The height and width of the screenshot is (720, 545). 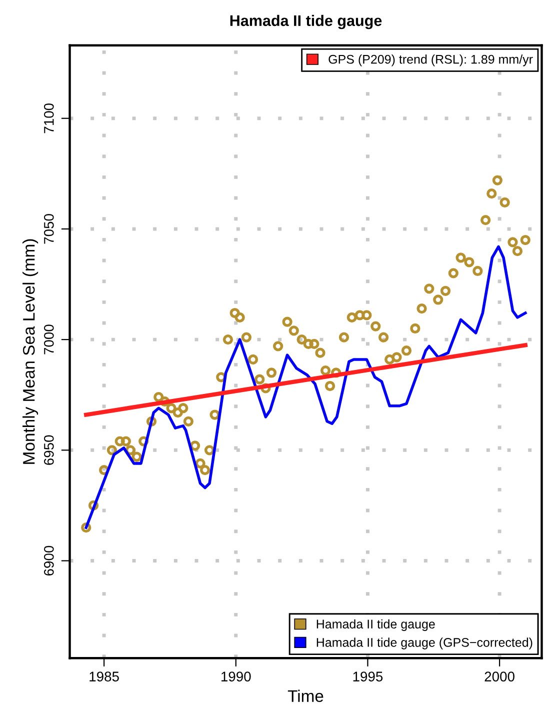 What do you see at coordinates (306, 696) in the screenshot?
I see `x-axis-title: Time` at bounding box center [306, 696].